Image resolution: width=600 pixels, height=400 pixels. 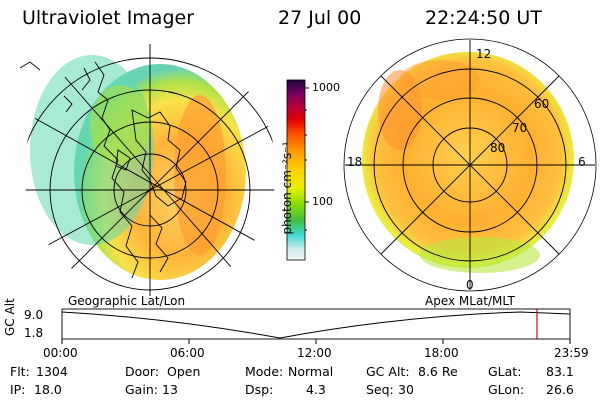 What do you see at coordinates (505, 371) in the screenshot?
I see `glat-label: GLat:` at bounding box center [505, 371].